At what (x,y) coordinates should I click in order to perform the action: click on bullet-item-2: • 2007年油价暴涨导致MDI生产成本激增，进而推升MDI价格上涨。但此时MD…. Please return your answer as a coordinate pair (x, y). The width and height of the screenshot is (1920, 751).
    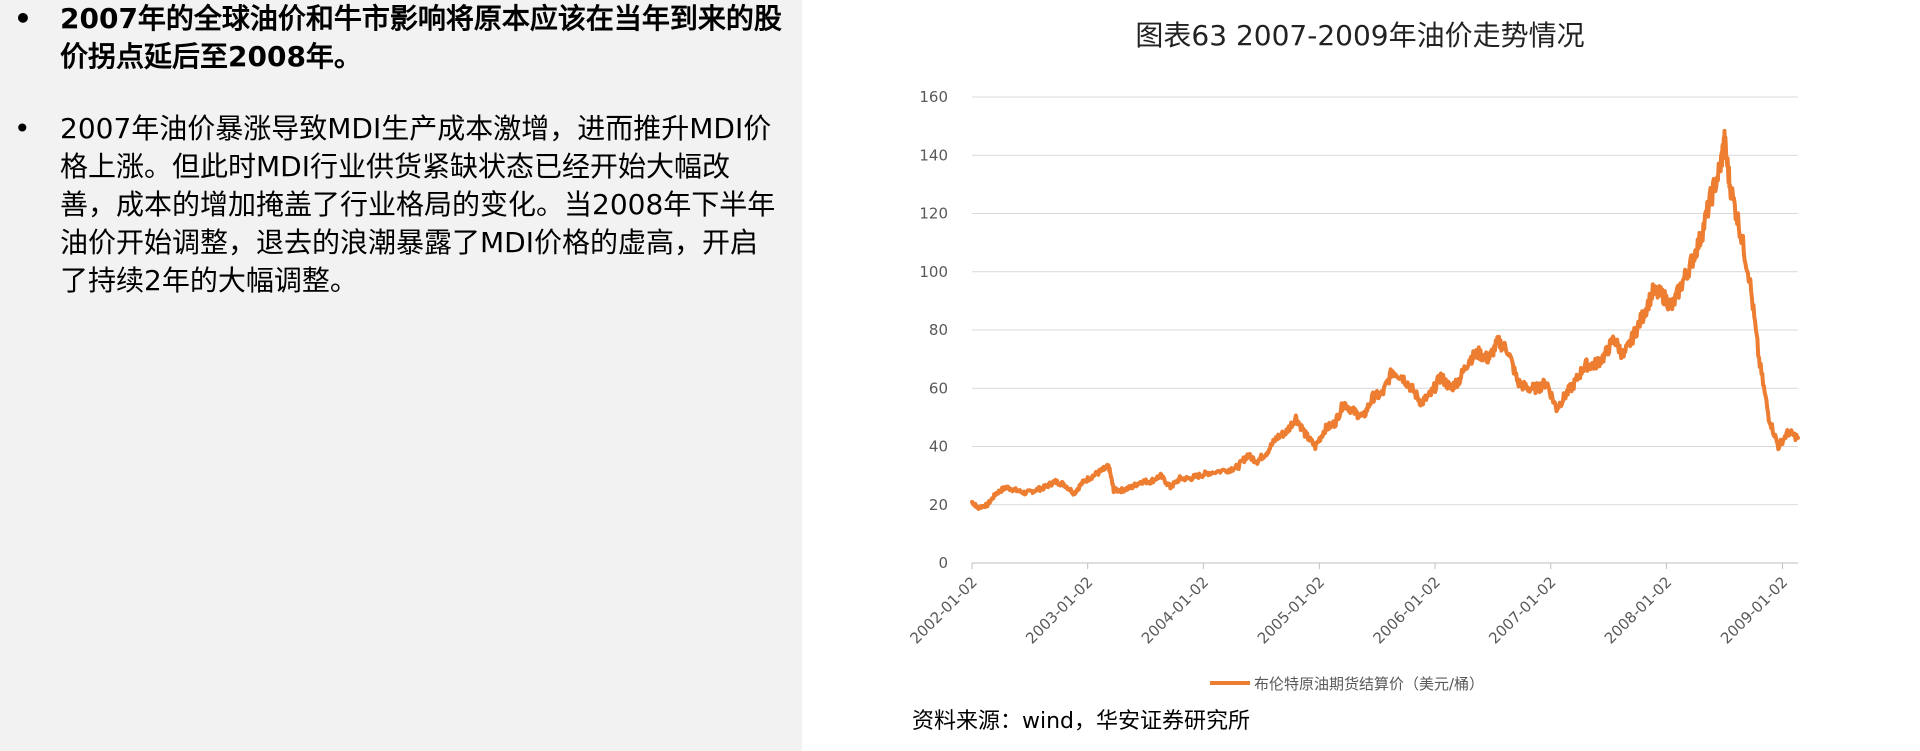
    Looking at the image, I should click on (399, 205).